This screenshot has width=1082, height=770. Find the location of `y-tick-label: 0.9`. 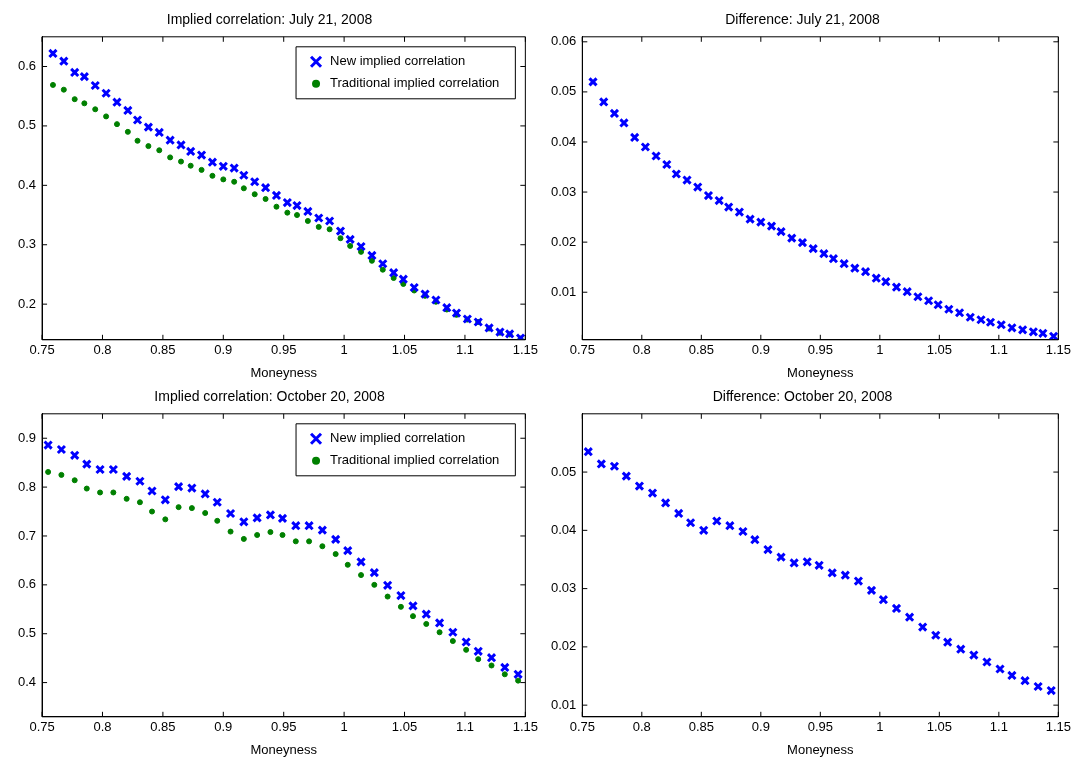

y-tick-label: 0.9 is located at coordinates (27, 437).